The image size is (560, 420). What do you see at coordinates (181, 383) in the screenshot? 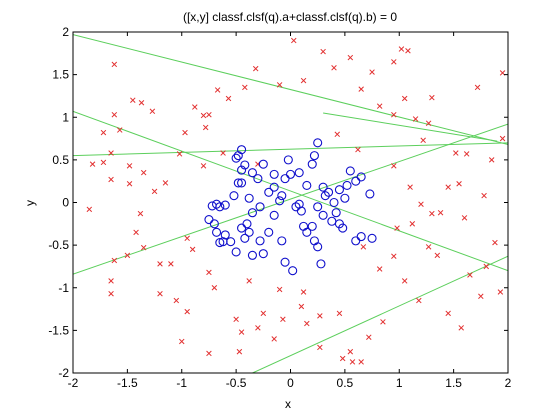
I see `x-tick-label: -1` at bounding box center [181, 383].